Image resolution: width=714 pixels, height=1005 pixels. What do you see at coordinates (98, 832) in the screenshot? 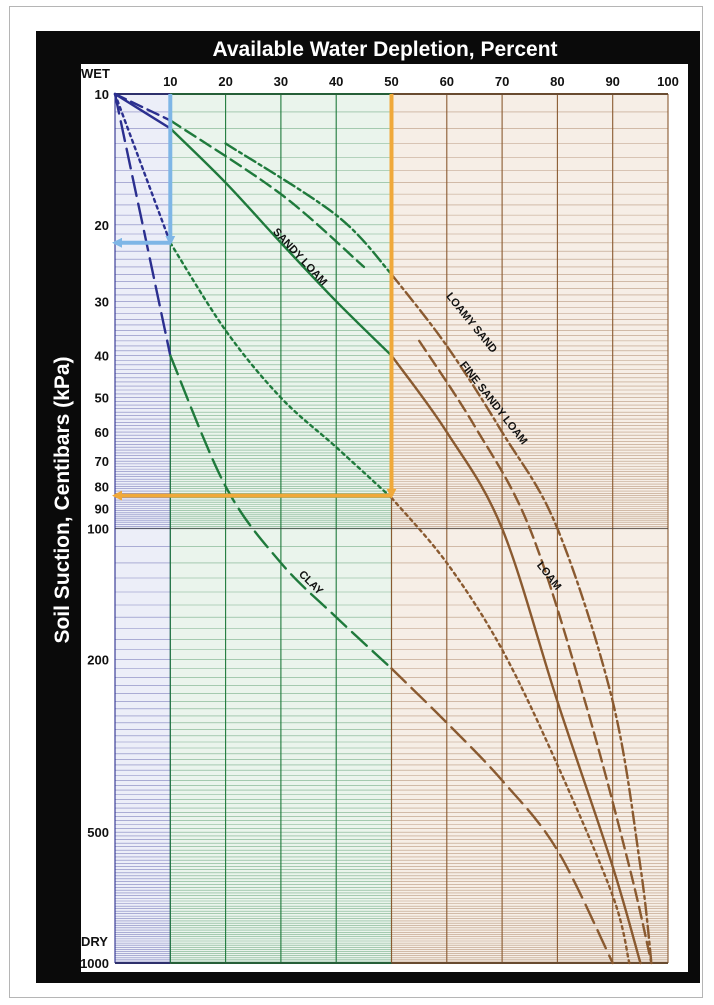
I see `y-tick-label-500: 500` at bounding box center [98, 832].